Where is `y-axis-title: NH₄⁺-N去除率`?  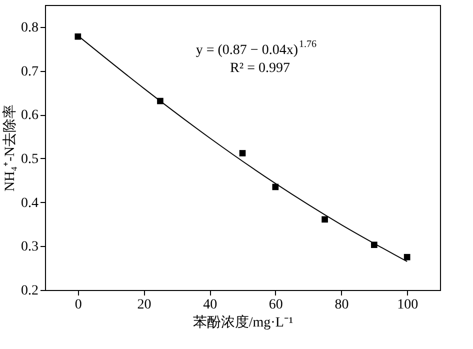
y-axis-title: NH₄⁺-N去除率 is located at coordinates (10, 148).